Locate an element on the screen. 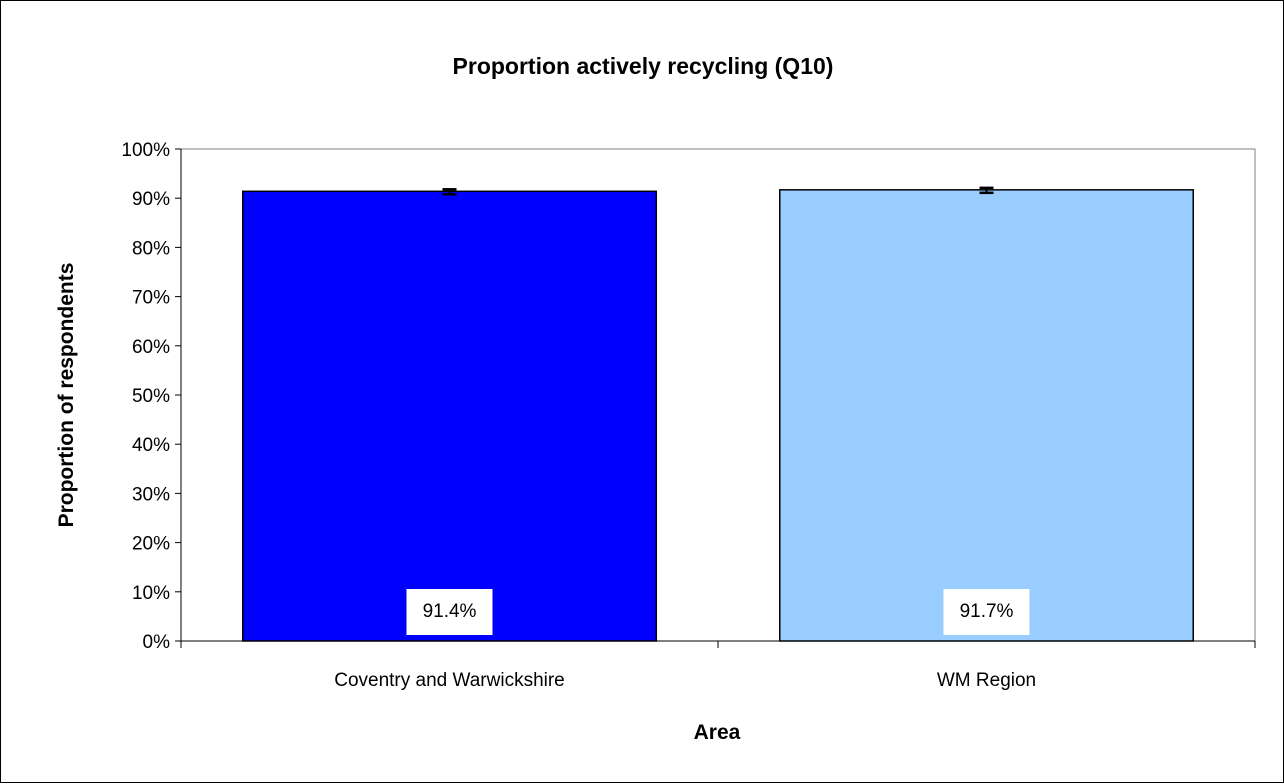 This screenshot has width=1284, height=784. x-axis: Coventry and Warwickshire WM Region is located at coordinates (718, 665).